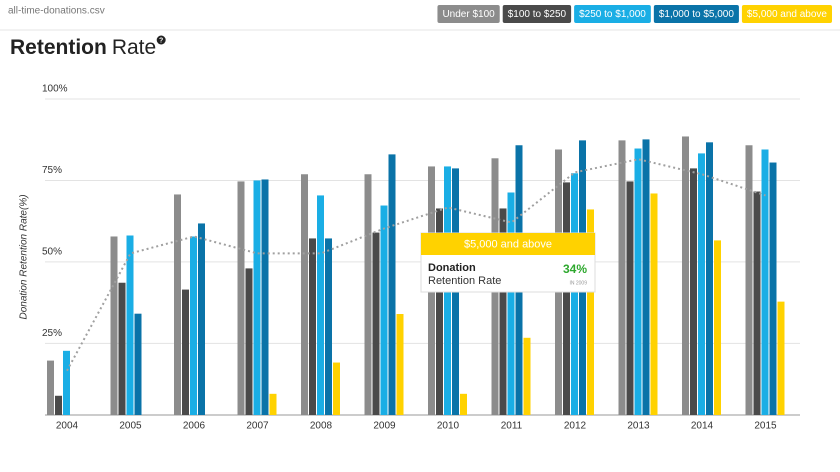 The height and width of the screenshot is (472, 840). Describe the element at coordinates (765, 426) in the screenshot. I see `x-tick-label: 2015` at that location.